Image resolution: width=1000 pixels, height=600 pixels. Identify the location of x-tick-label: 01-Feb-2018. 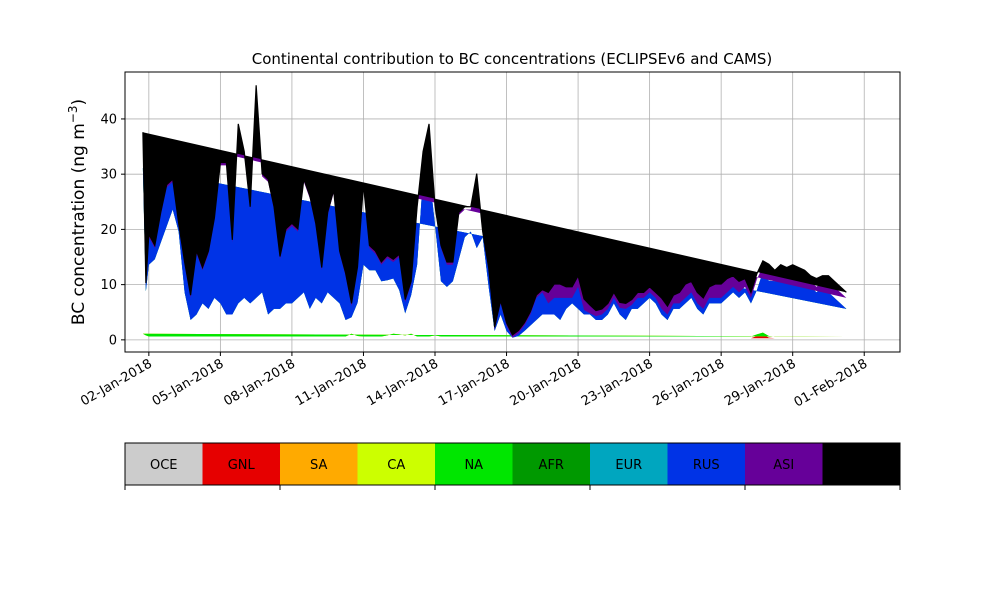
(831, 383).